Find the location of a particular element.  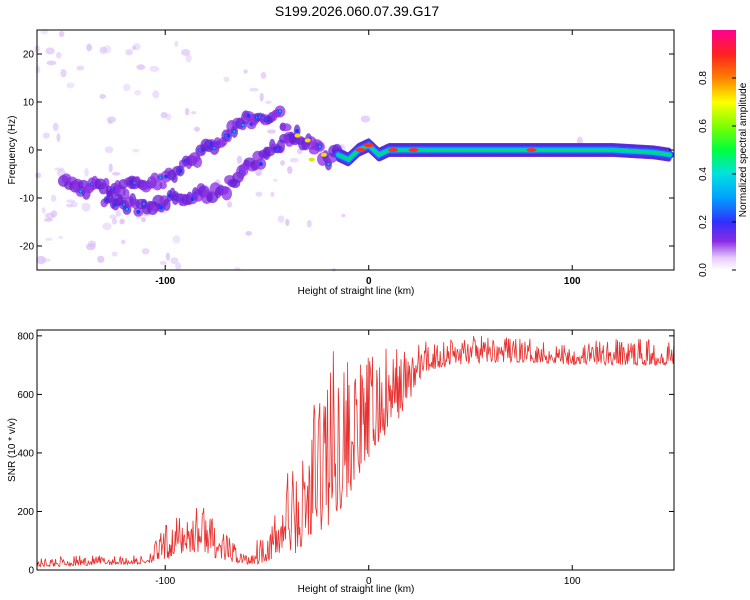

colorbar-ticks: 0.0 0.2 0.4 0.6 0.8 is located at coordinates (717, 174).